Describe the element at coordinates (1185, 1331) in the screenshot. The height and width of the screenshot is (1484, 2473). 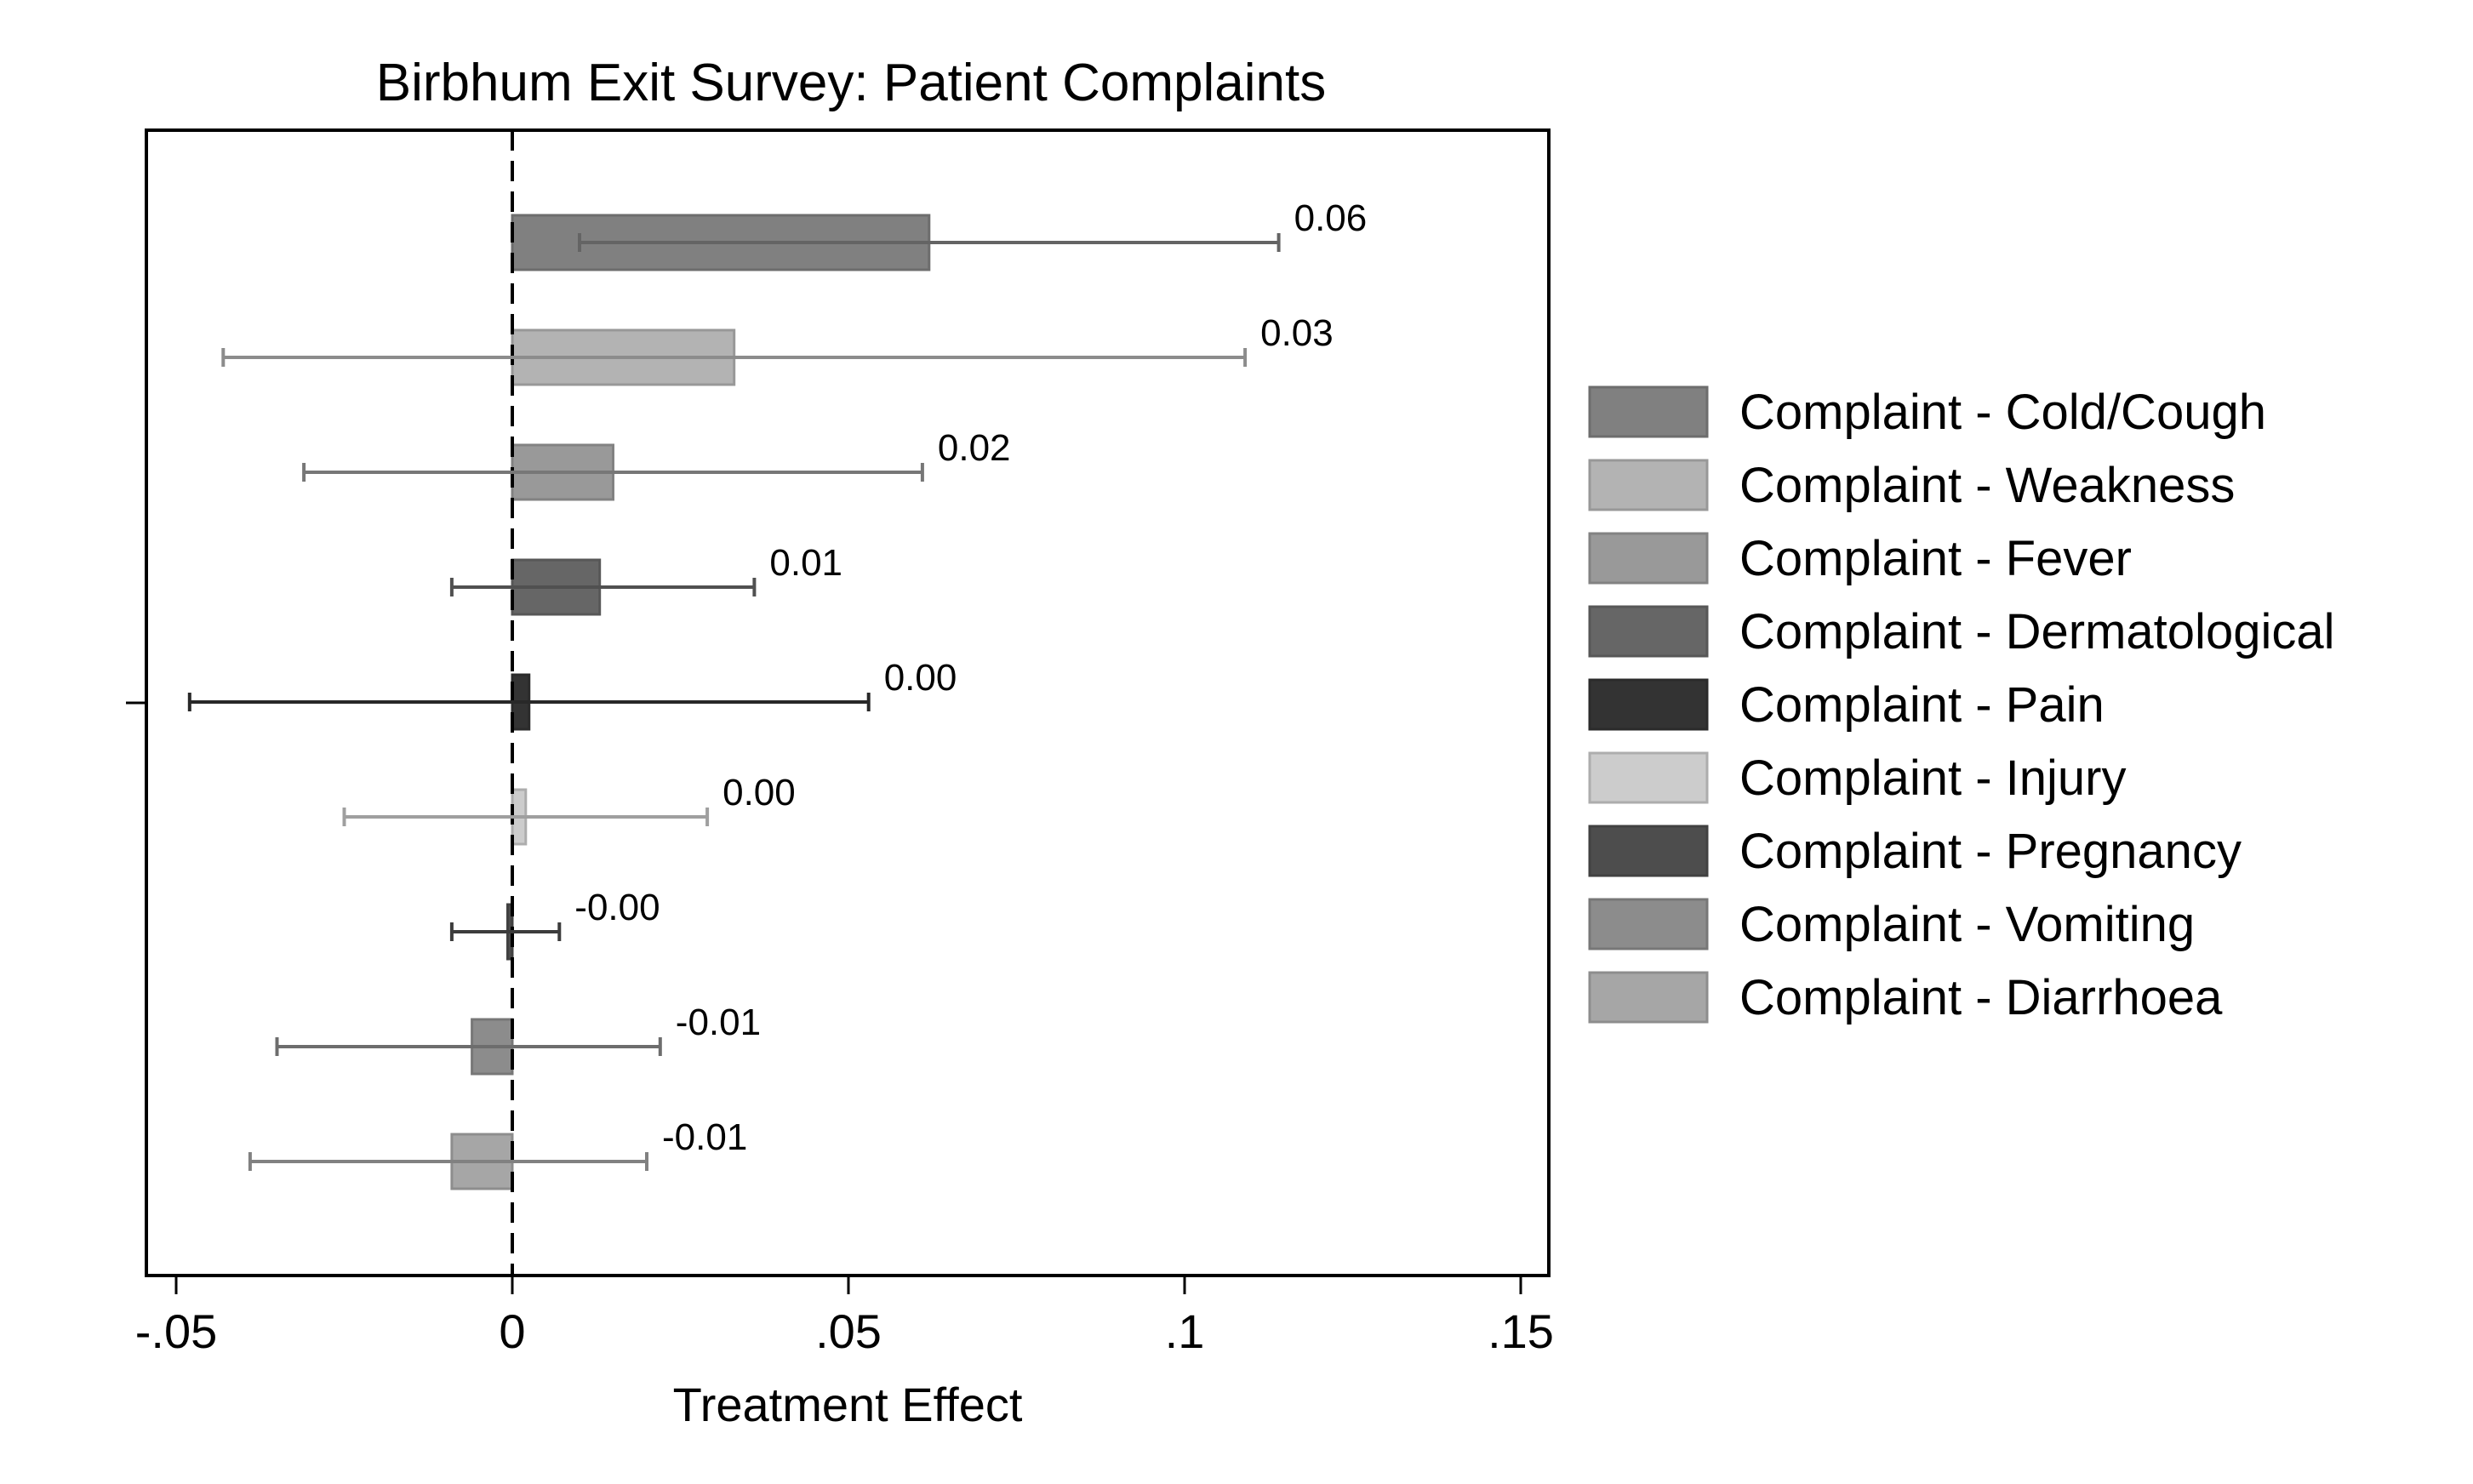
I see `x-tick-label: .1` at that location.